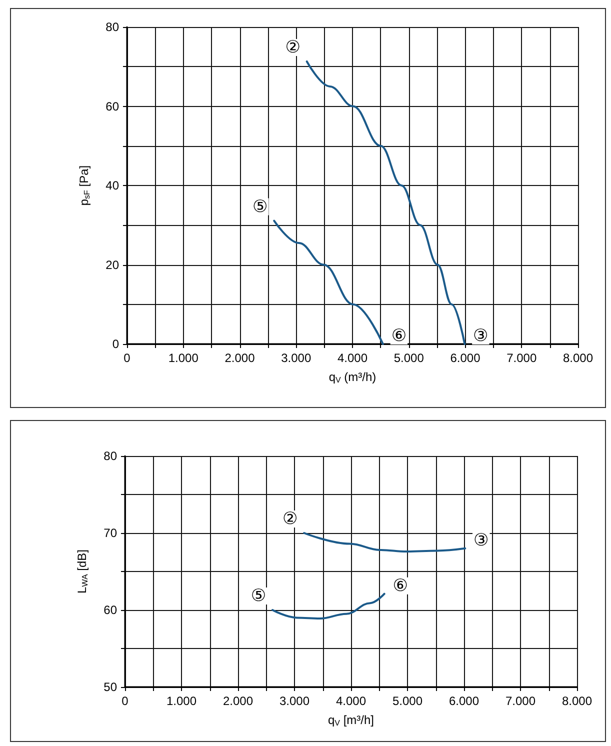 This screenshot has width=611, height=746. What do you see at coordinates (111, 687) in the screenshot?
I see `y-tick-label: 50` at bounding box center [111, 687].